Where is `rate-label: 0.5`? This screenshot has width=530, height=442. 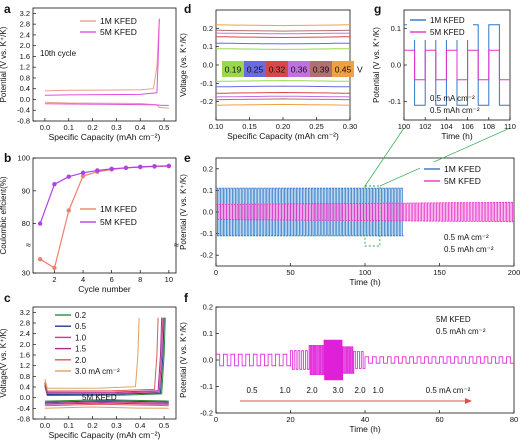
rate-label: 0.5 is located at coordinates (252, 390).